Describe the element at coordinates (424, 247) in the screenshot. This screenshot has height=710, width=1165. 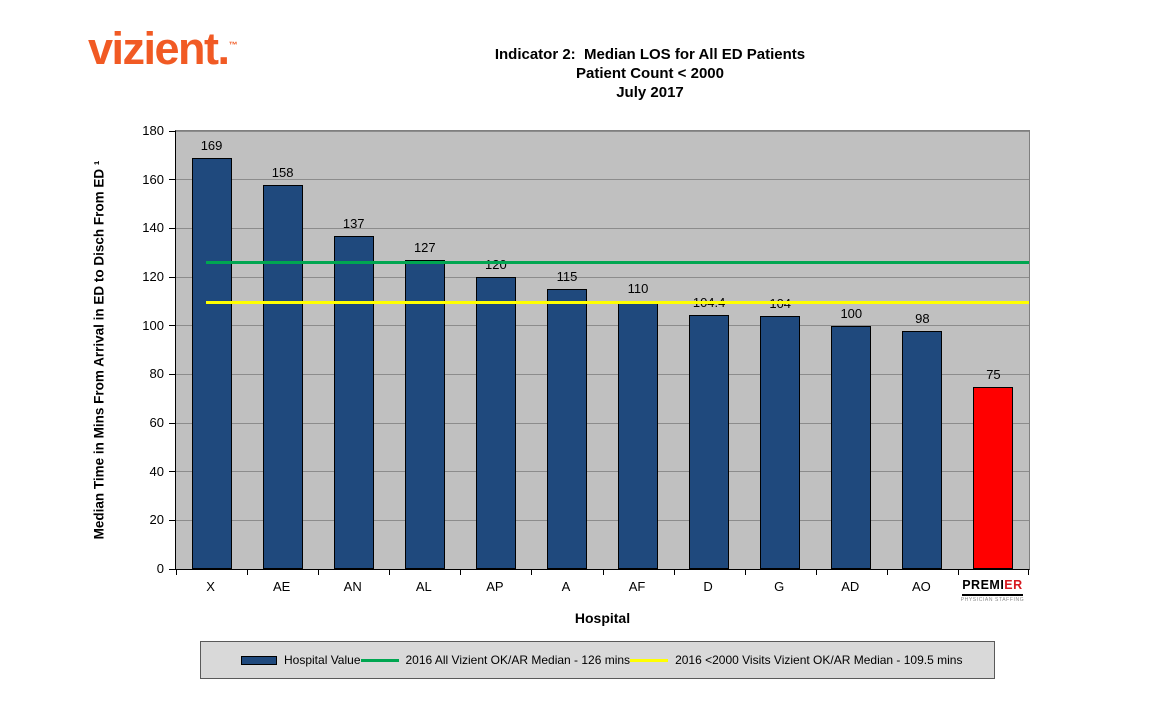
I see `bar-value-label: 127` at that location.